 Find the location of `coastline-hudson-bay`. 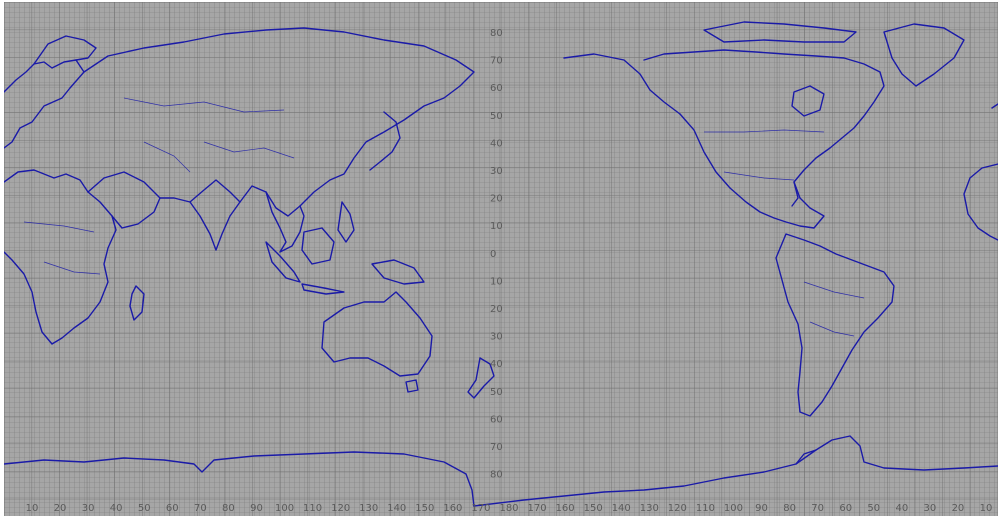

coastline-hudson-bay is located at coordinates (808, 101).